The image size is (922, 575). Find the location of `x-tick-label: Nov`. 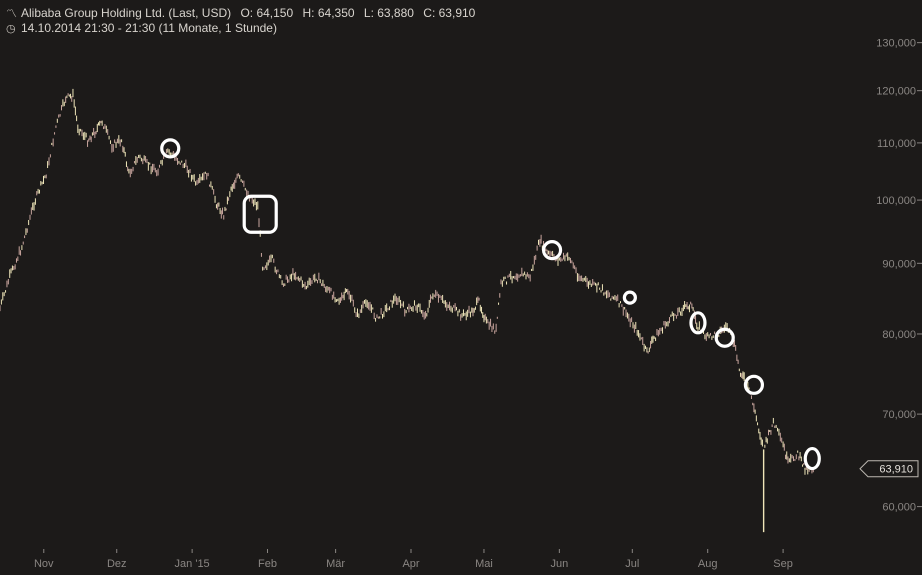

x-tick-label: Nov is located at coordinates (44, 564).